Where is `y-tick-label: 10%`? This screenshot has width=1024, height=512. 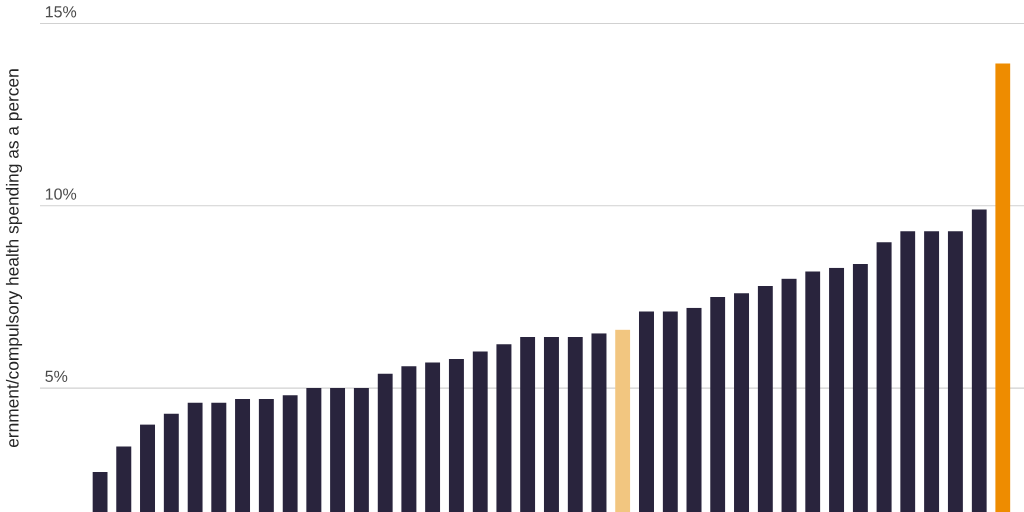
y-tick-label: 10% is located at coordinates (61, 194).